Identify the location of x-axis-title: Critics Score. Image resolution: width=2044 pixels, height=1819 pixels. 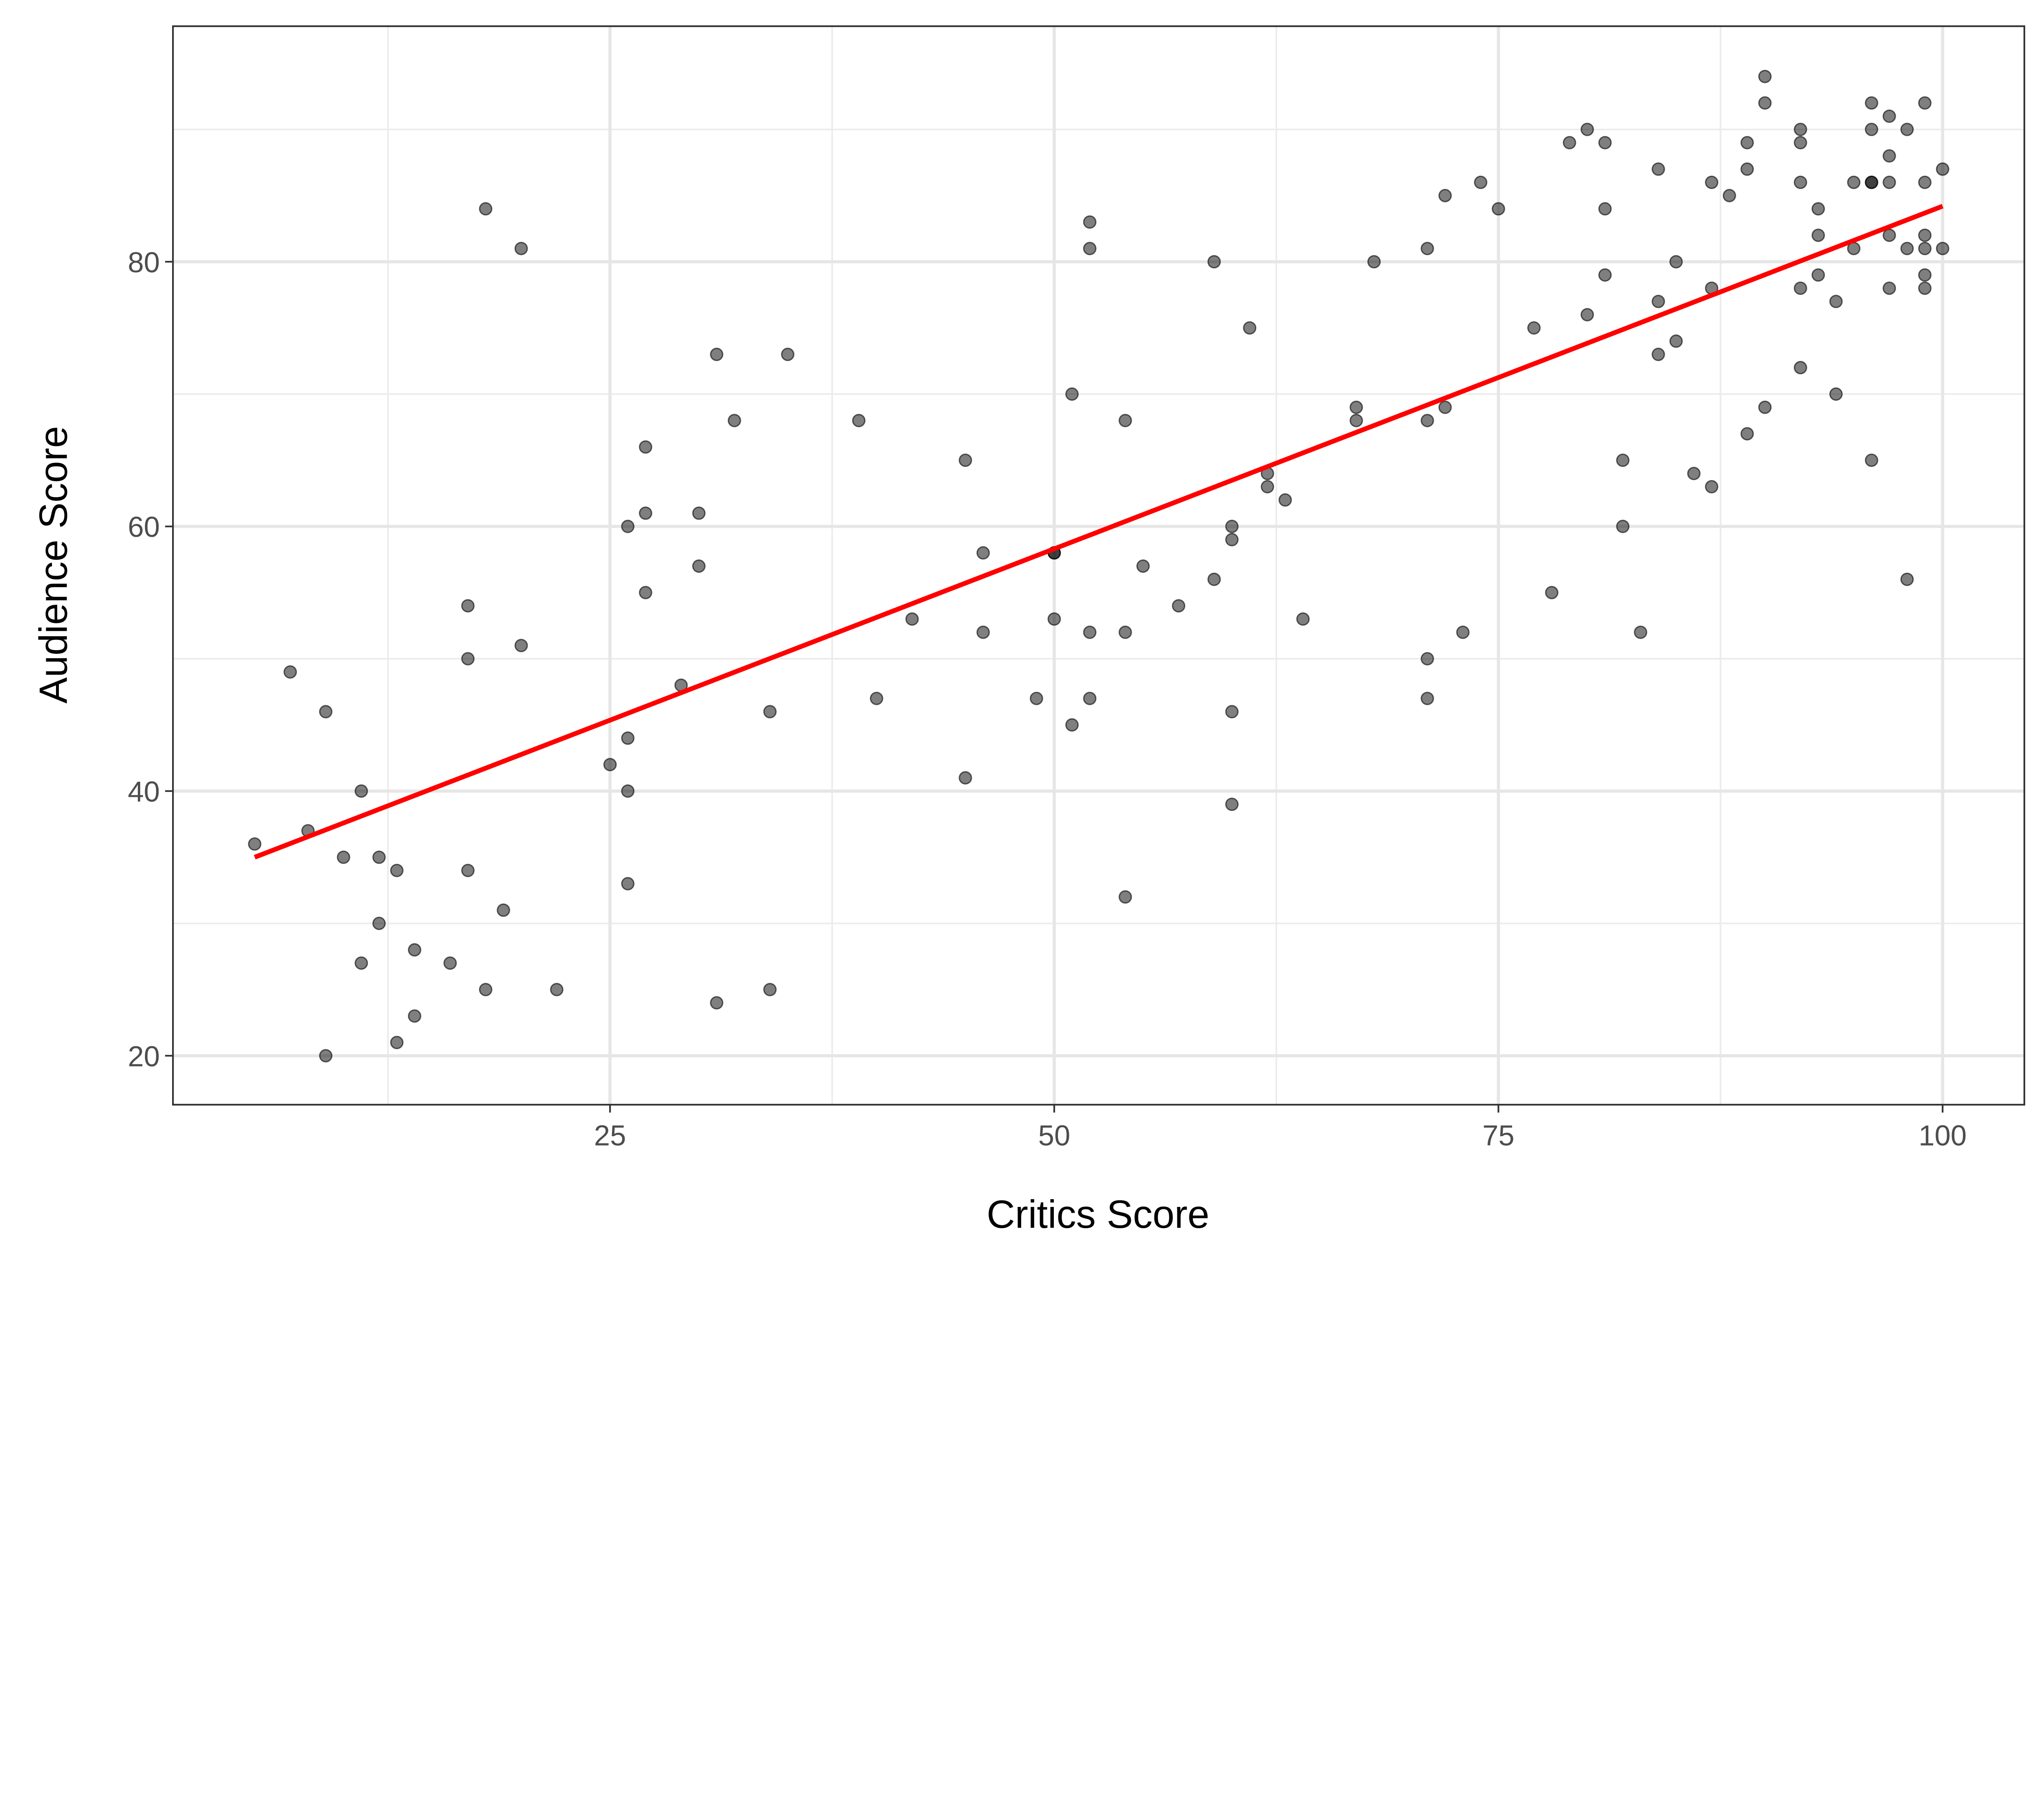
(1097, 1214).